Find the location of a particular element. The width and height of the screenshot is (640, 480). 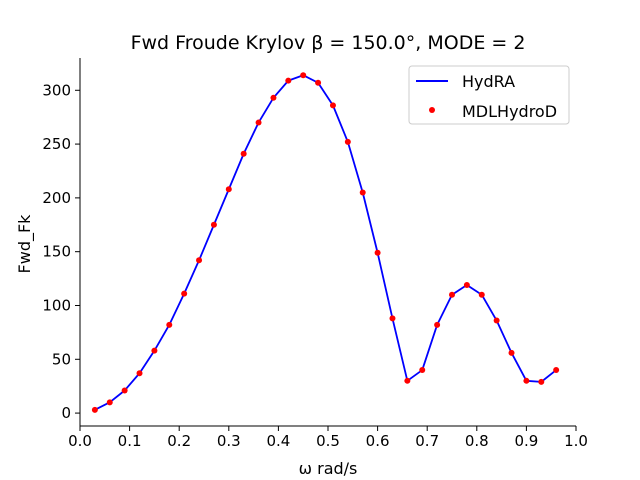

legend-swatch-mdlhydrod is located at coordinates (432, 110).